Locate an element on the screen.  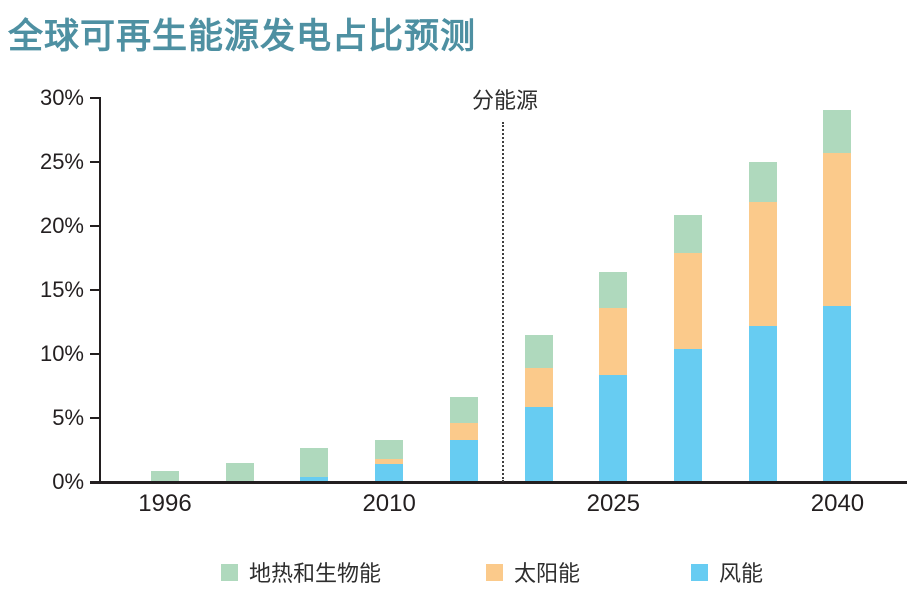
x-tick-label-2010: 2010 is located at coordinates (389, 503).